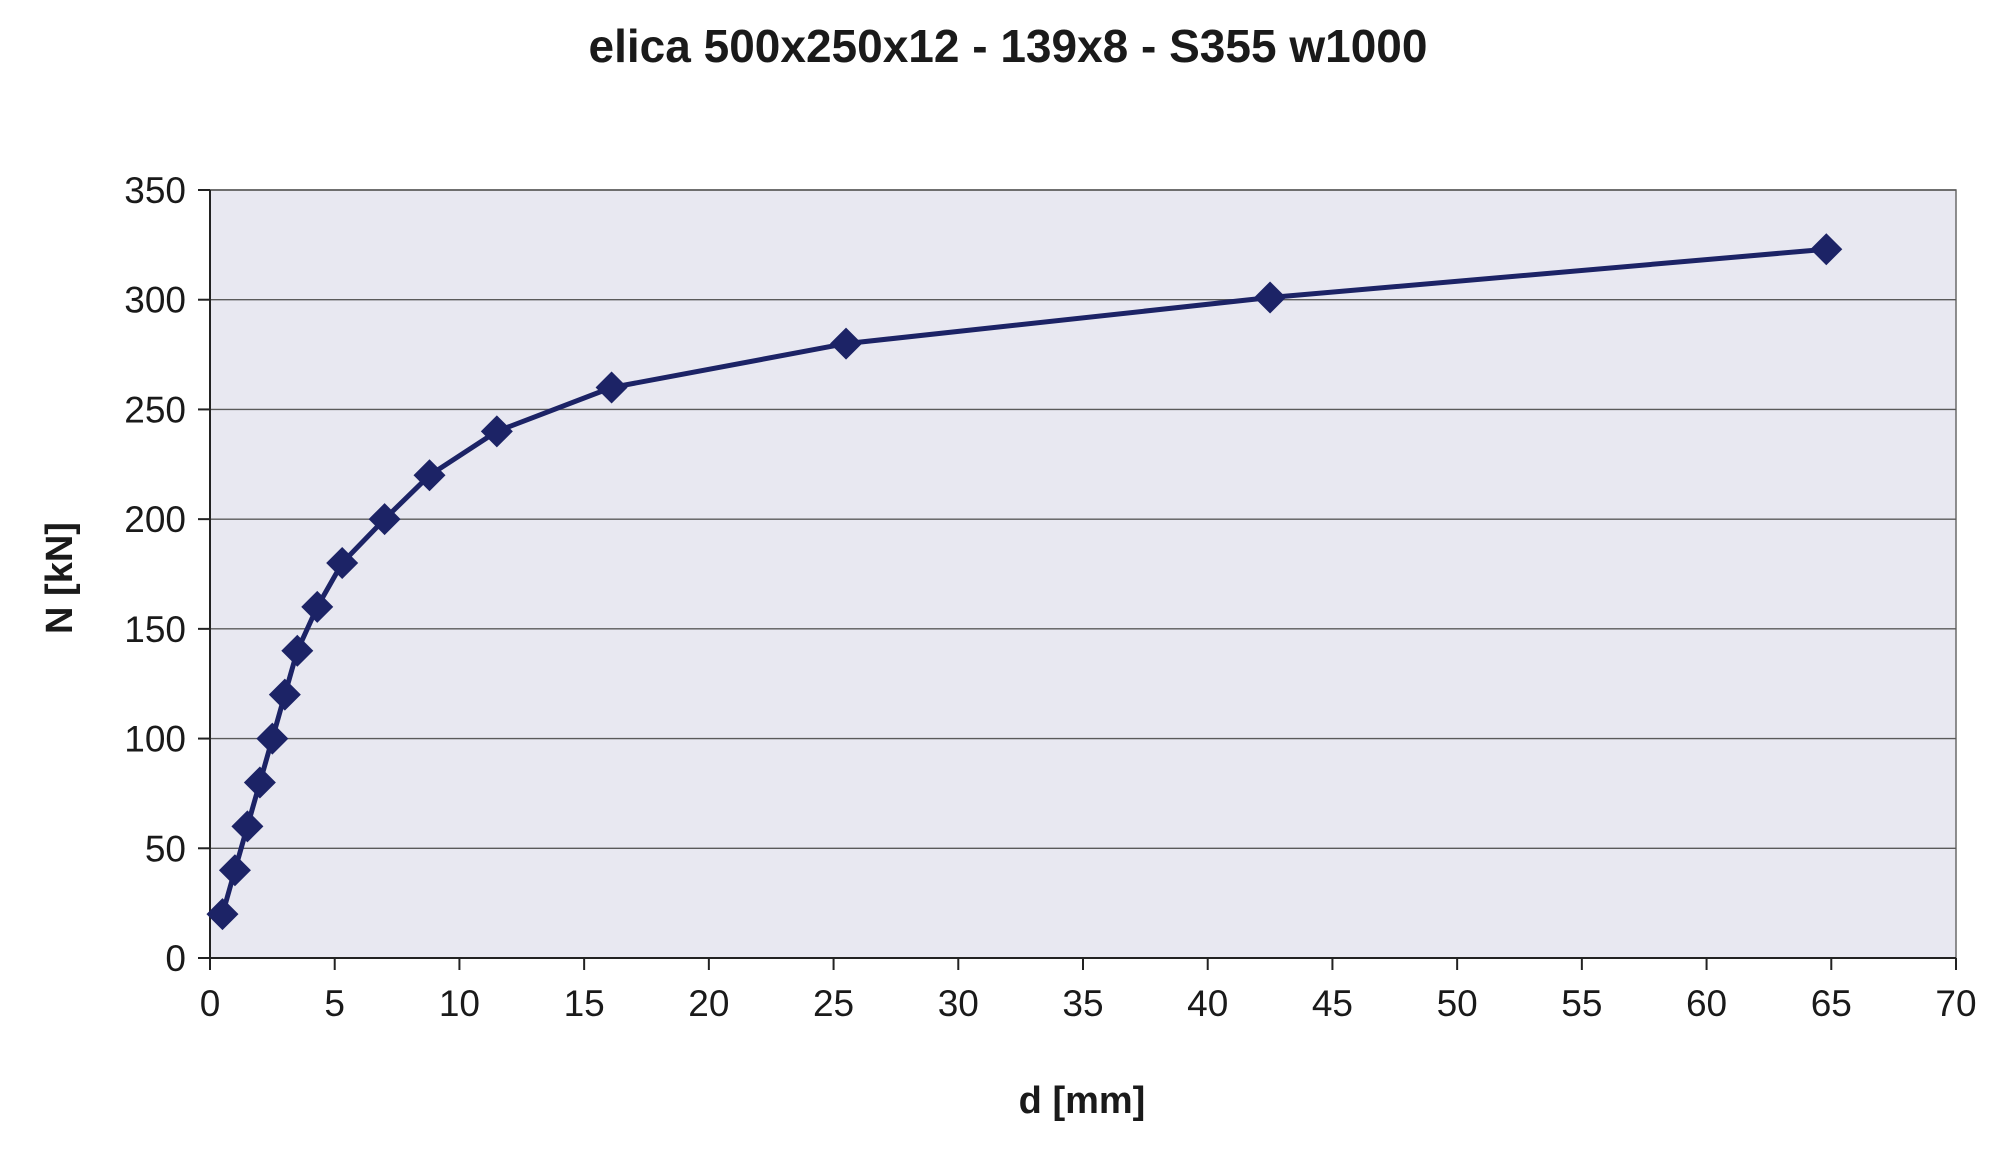 This screenshot has width=2000, height=1165. What do you see at coordinates (155, 409) in the screenshot?
I see `y-tick-label-5: 250` at bounding box center [155, 409].